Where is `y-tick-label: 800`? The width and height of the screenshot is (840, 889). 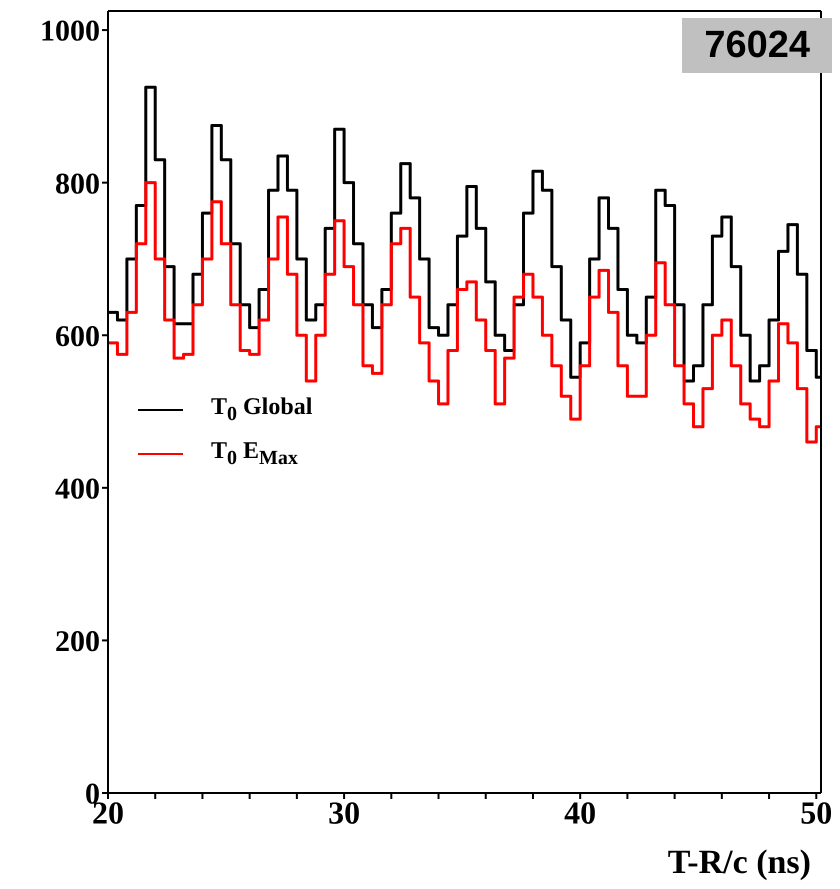 y-tick-label: 800 is located at coordinates (77, 183).